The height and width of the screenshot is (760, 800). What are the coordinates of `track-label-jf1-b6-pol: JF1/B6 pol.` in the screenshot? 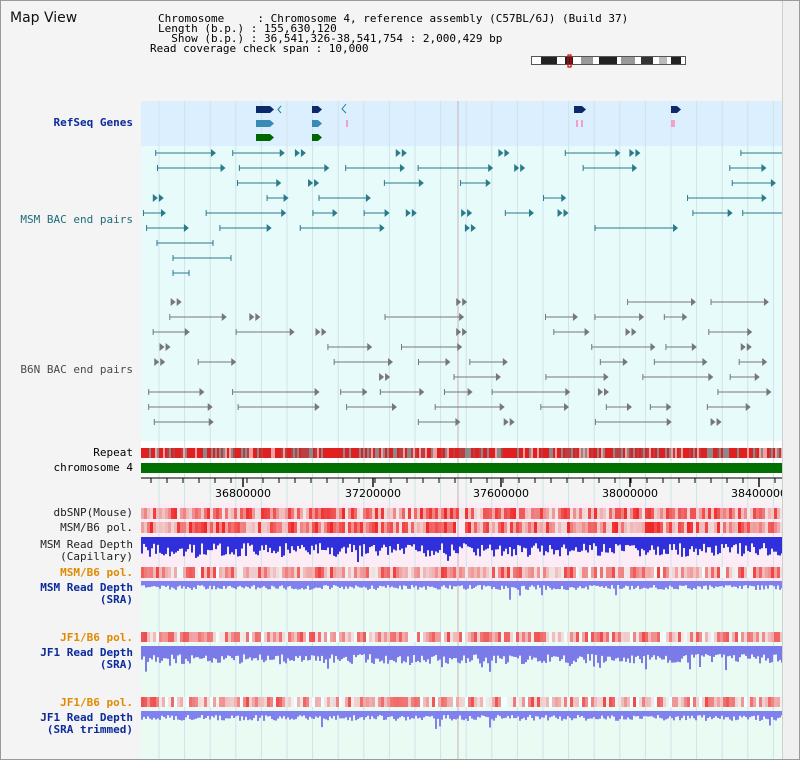 It's located at (96, 637).